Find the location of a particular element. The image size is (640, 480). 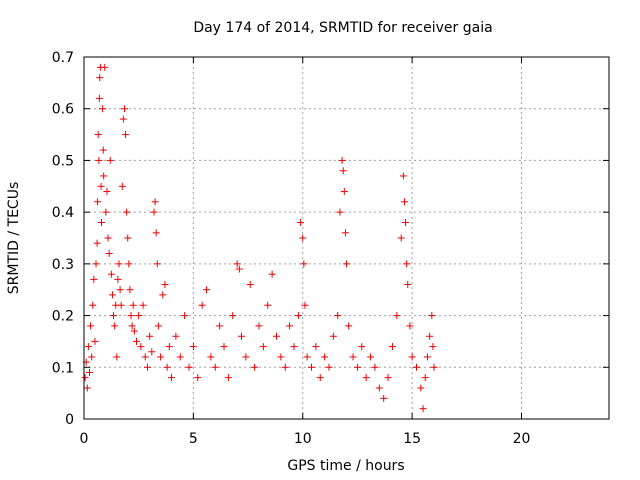

x-tick-label: 15 is located at coordinates (412, 439).